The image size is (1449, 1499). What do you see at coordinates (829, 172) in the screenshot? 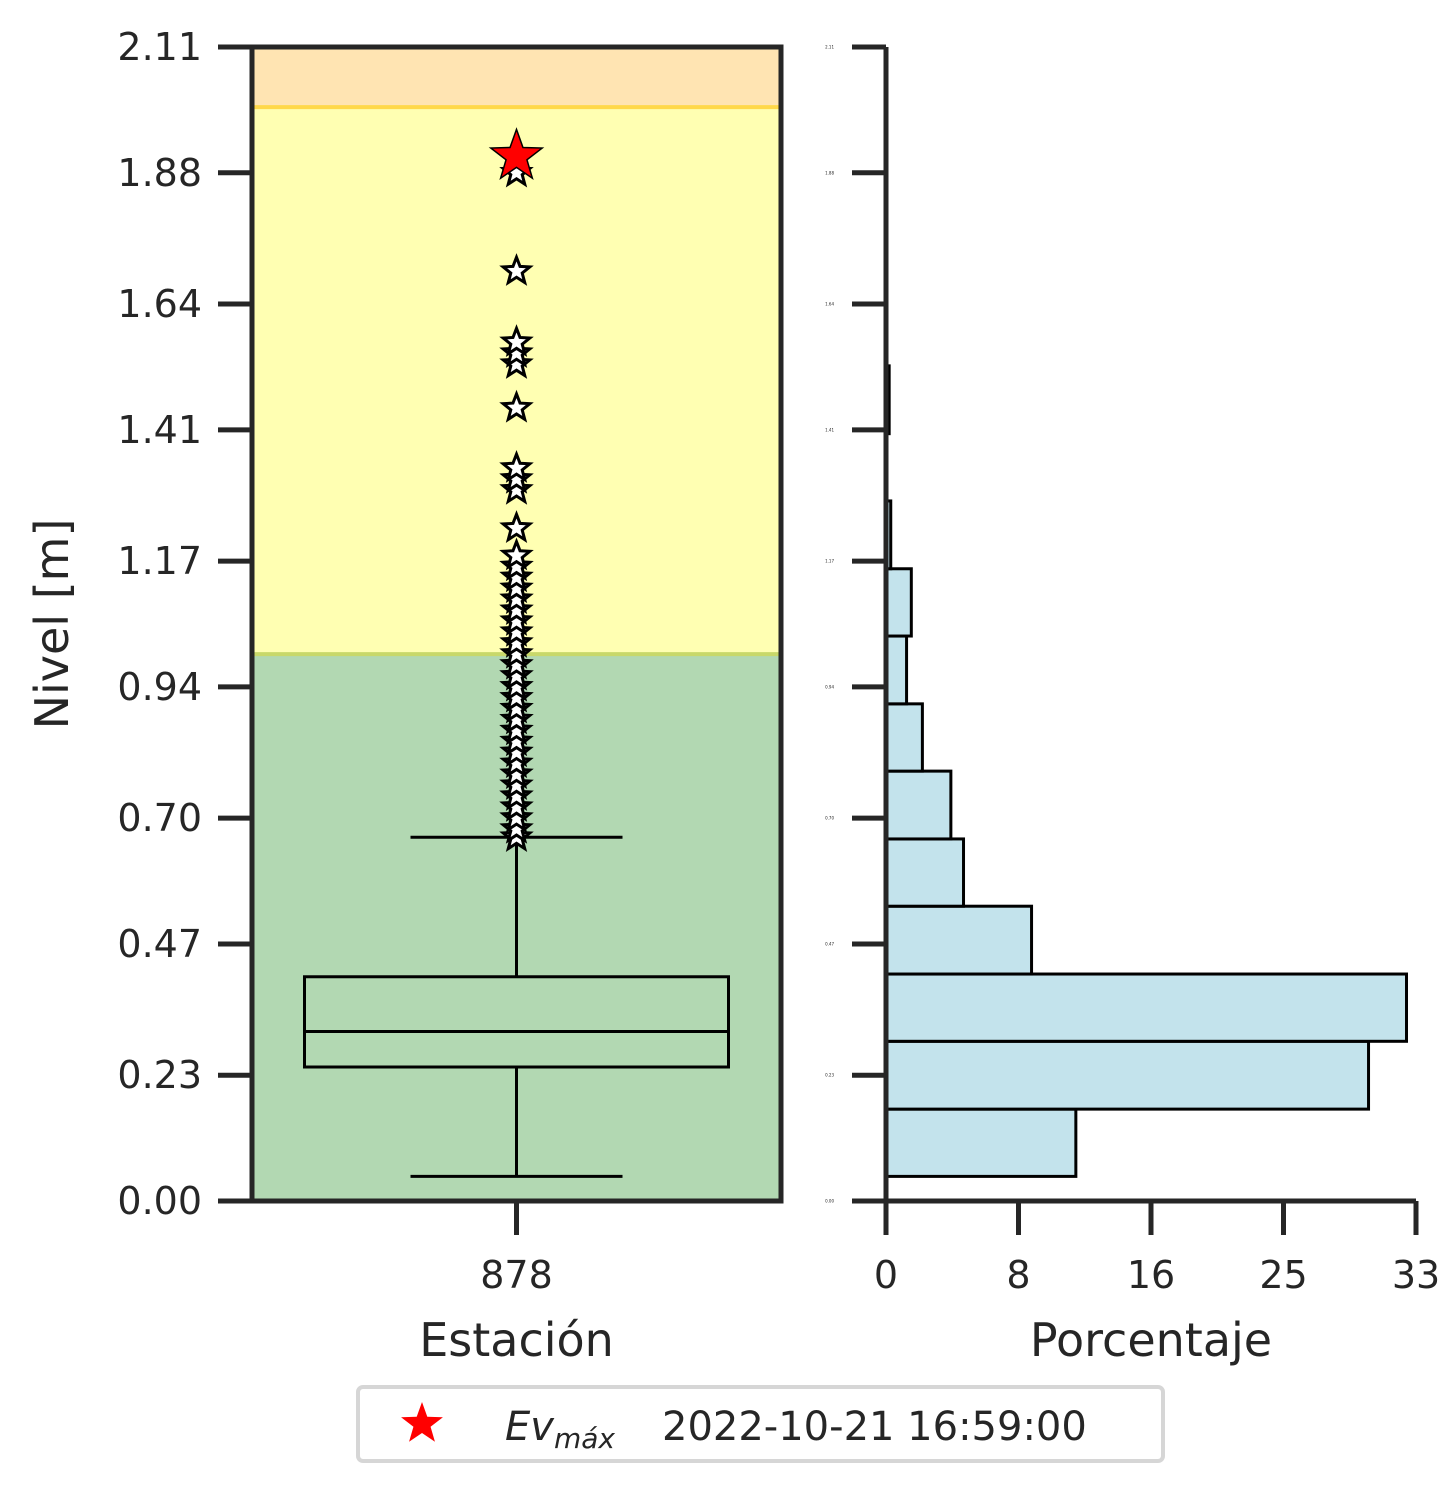
I see `histogram-y-tick-label-8: 1.88` at bounding box center [829, 172].